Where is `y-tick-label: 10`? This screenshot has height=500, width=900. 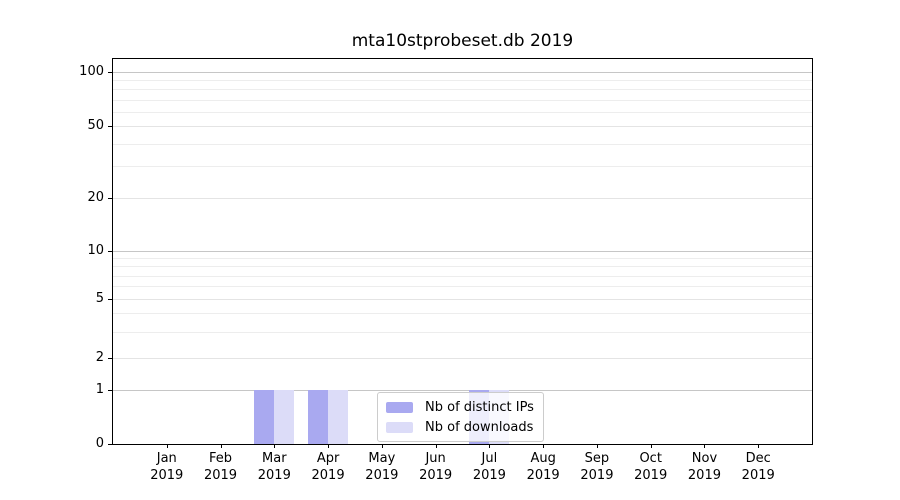
y-tick-label: 10 is located at coordinates (95, 250).